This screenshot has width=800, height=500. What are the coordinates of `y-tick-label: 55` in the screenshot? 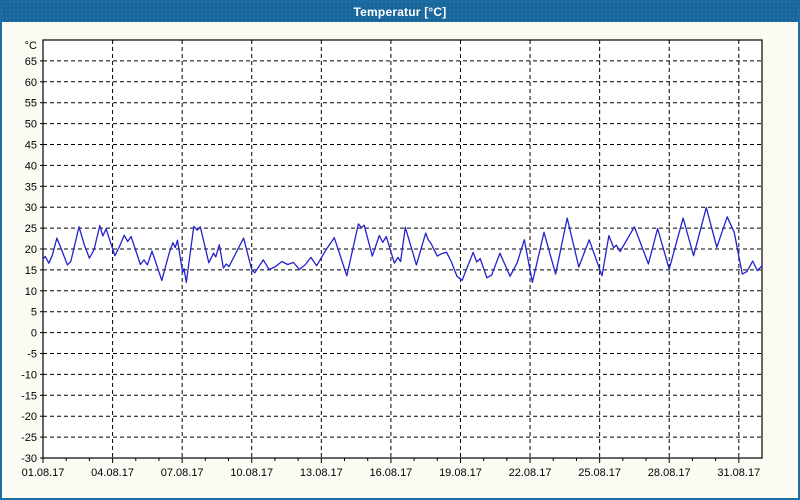 It's located at (31, 104).